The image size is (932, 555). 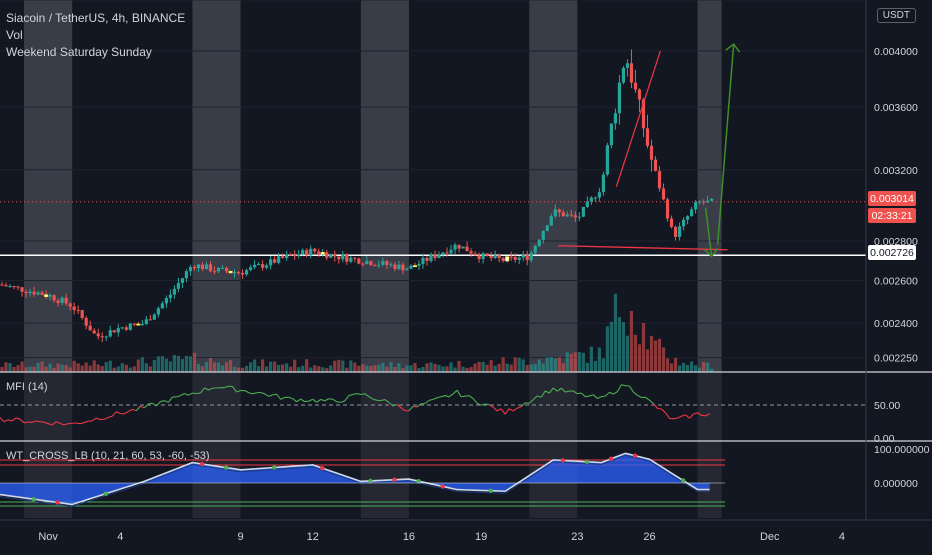 What do you see at coordinates (27, 387) in the screenshot?
I see `mfi-label: MFI (14)` at bounding box center [27, 387].